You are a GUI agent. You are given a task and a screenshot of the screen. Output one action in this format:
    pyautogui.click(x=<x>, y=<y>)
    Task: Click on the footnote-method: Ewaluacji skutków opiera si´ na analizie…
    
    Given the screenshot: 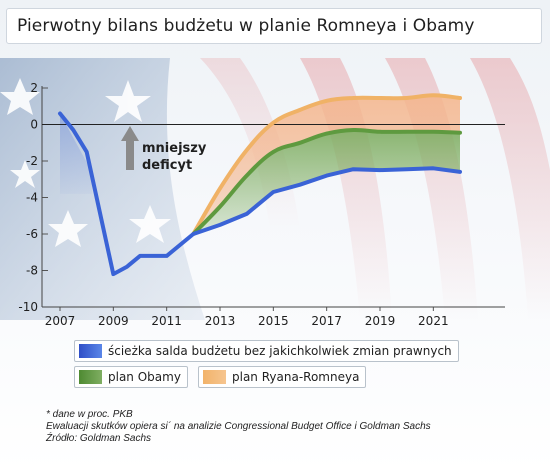 What is the action you would take?
    pyautogui.click(x=238, y=426)
    